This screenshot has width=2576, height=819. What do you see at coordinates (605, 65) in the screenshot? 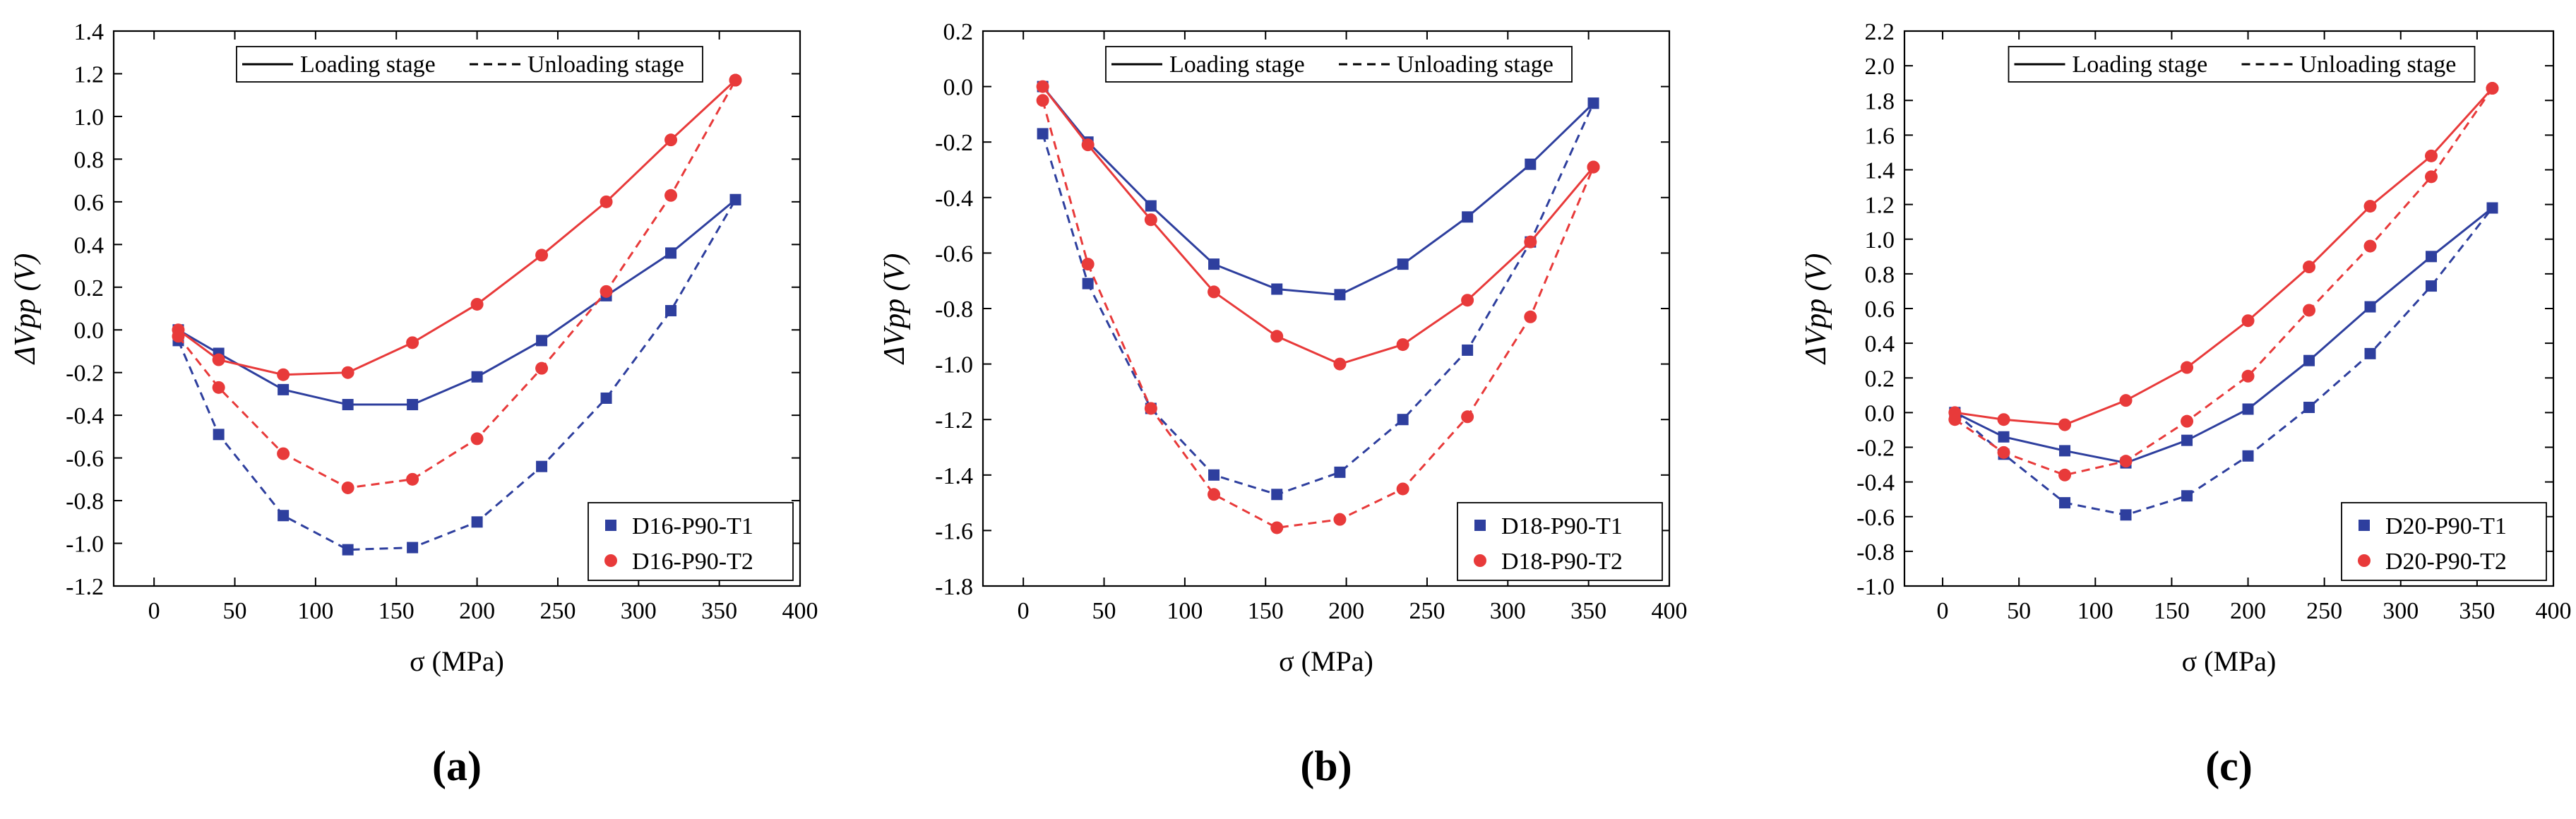
I see `legend-unloading-label: Unloading stage` at bounding box center [605, 65].